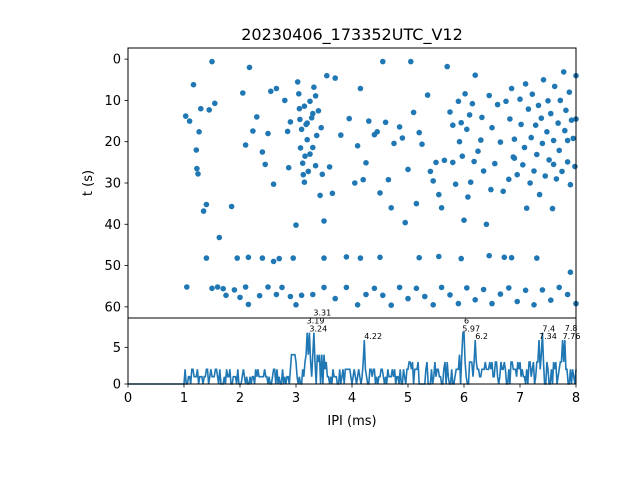 This screenshot has height=480, width=640. What do you see at coordinates (120, 367) in the screenshot?
I see `histogram-y-ticks: 05` at bounding box center [120, 367].